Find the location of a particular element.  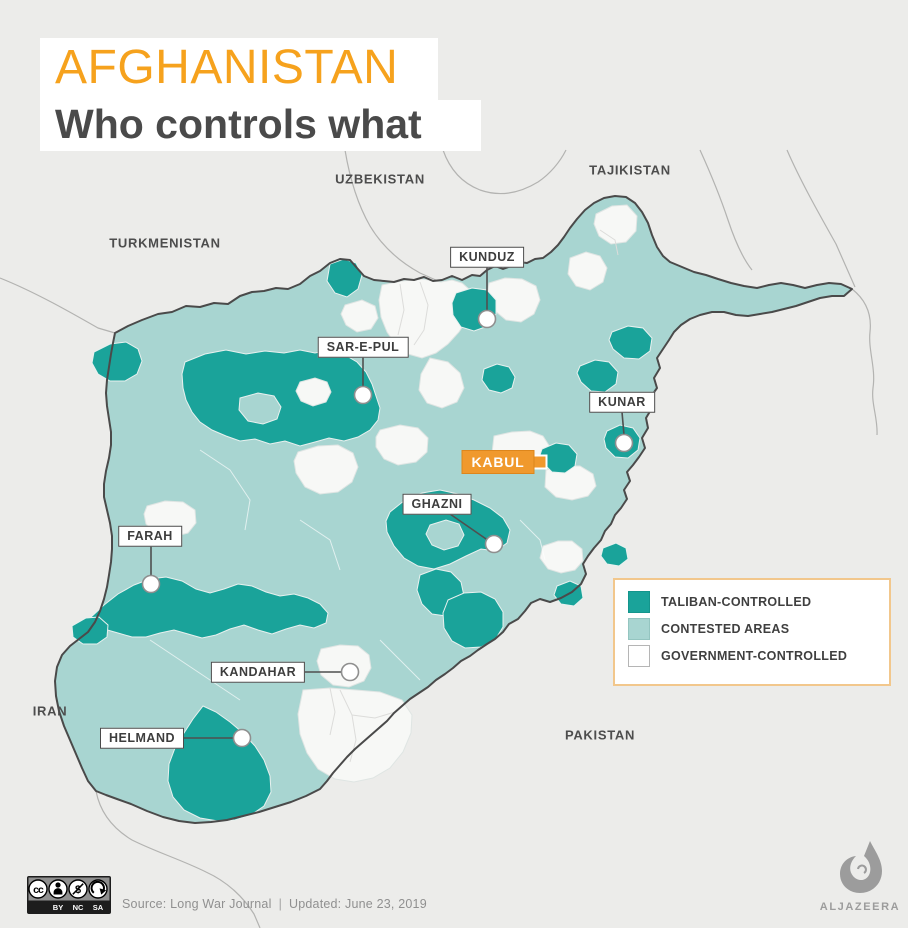

capital-label-kabul: KABUL is located at coordinates (498, 462).